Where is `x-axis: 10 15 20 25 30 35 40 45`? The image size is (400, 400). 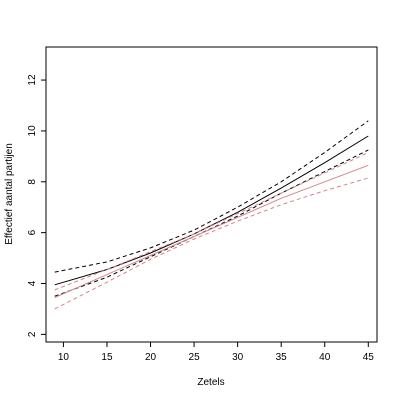
x-axis: 10 15 20 25 30 35 40 45 is located at coordinates (216, 352).